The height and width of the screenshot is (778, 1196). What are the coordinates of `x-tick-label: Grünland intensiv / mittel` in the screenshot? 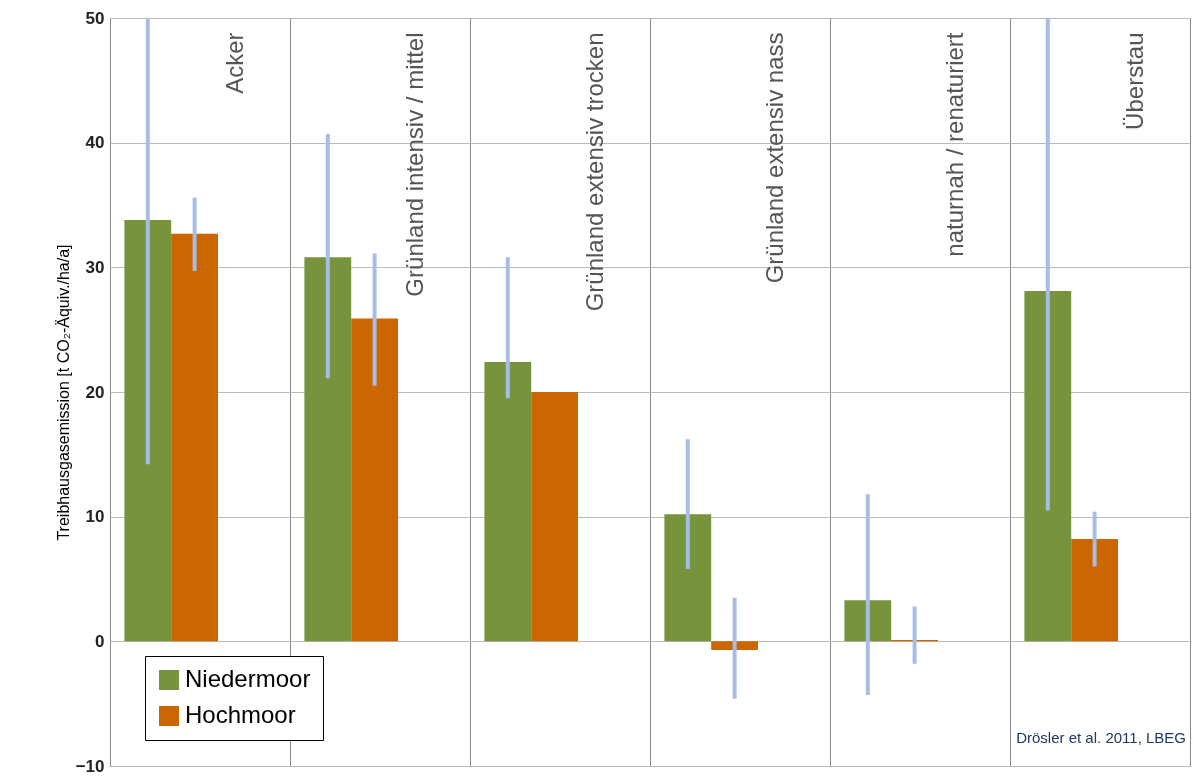 It's located at (414, 164).